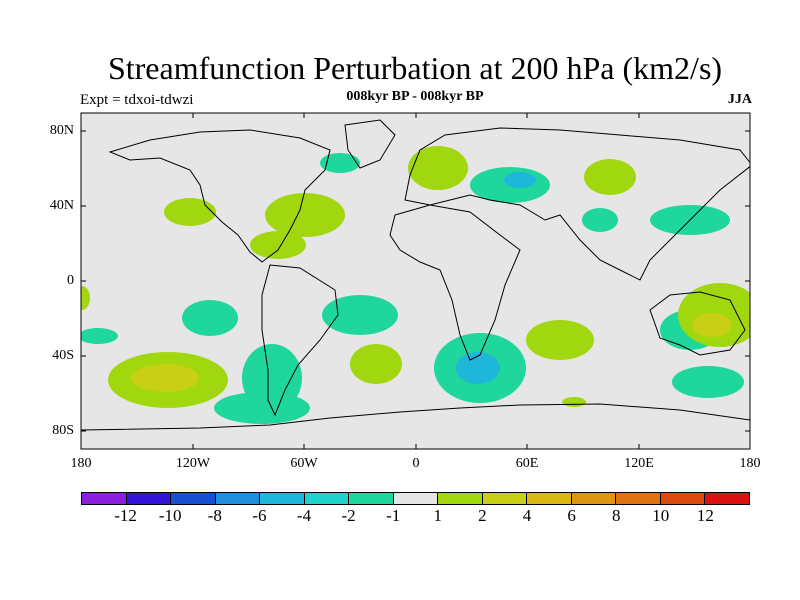  I want to click on colorbar-tick-label: 4, so click(527, 515).